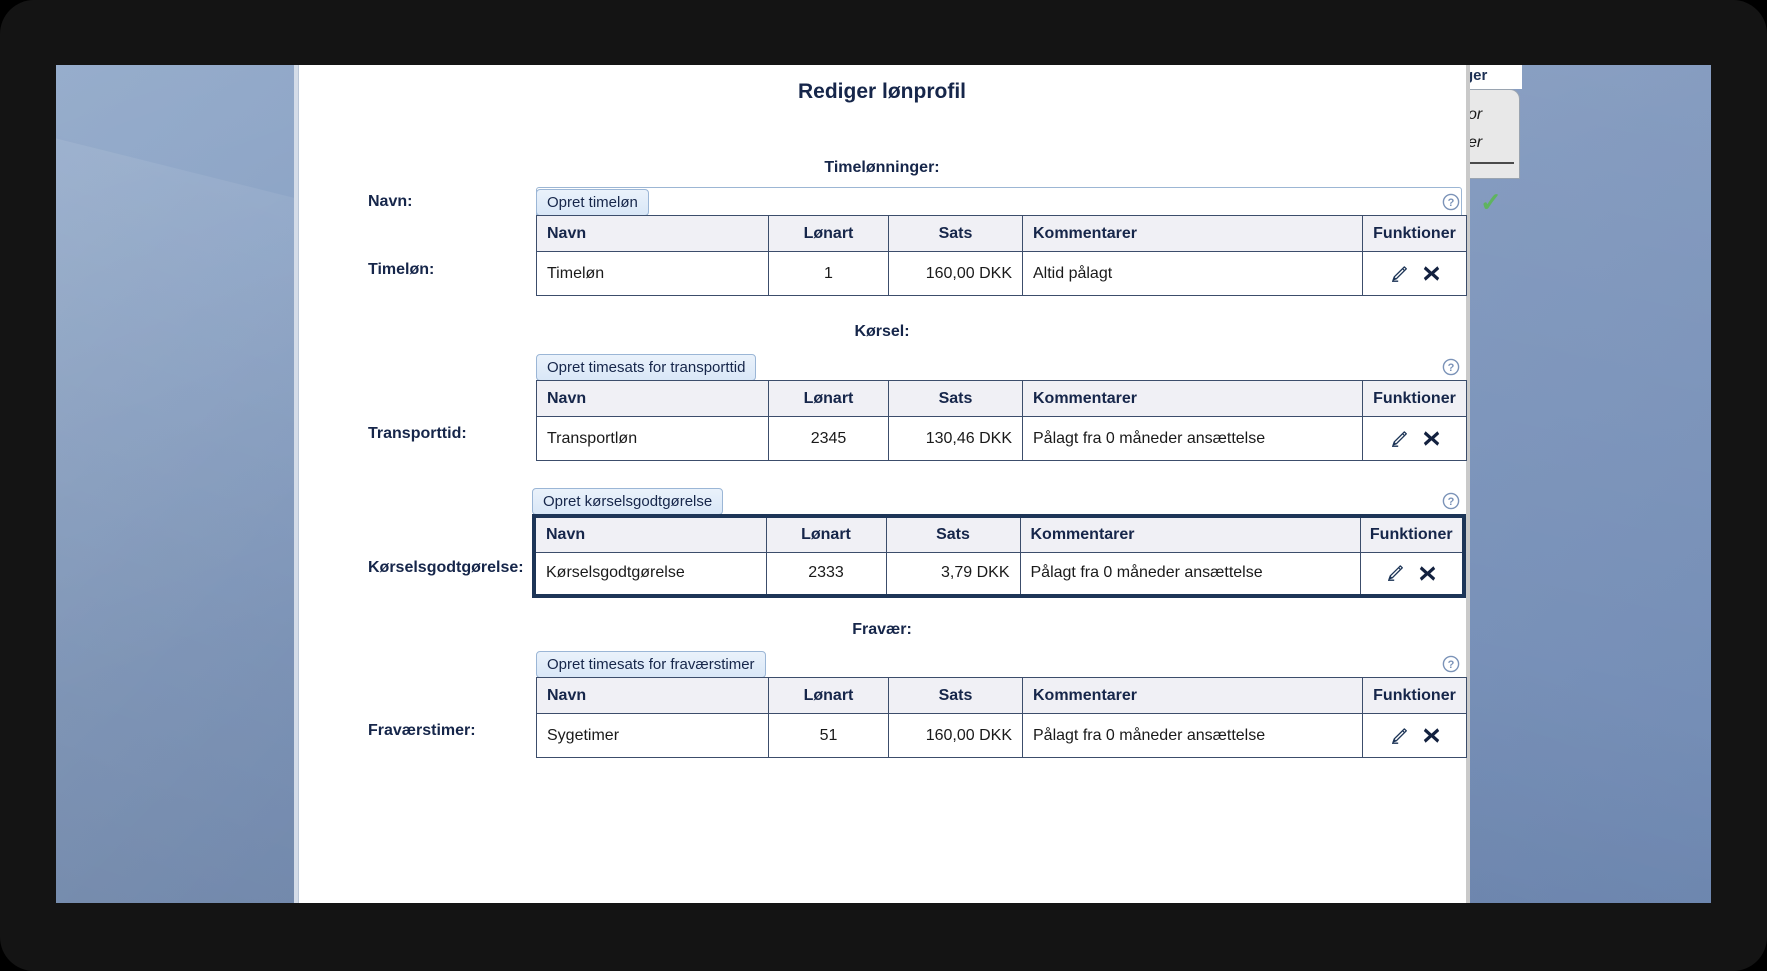 The image size is (1767, 971). What do you see at coordinates (417, 433) in the screenshot?
I see `section-row-label: Transporttid:` at bounding box center [417, 433].